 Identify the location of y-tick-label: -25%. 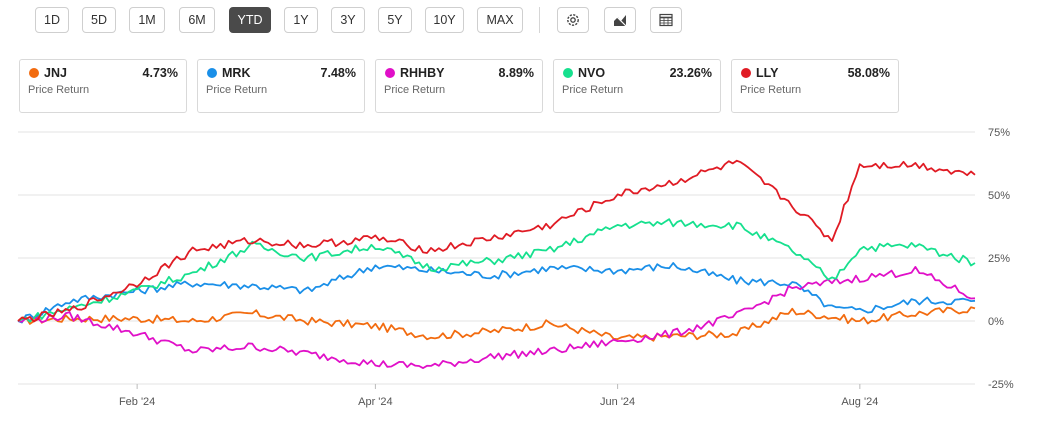
(1001, 385).